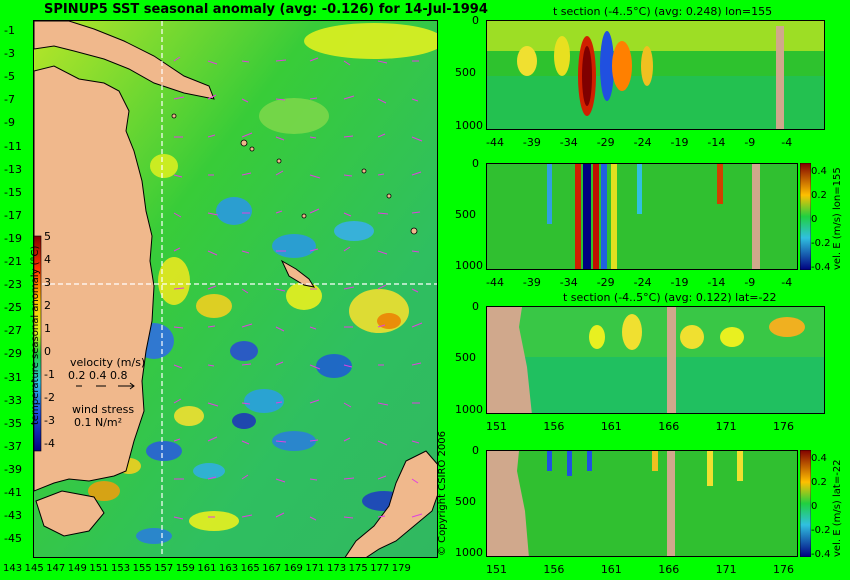 The width and height of the screenshot is (850, 580). What do you see at coordinates (531, 282) in the screenshot?
I see `x-tick-label: -39` at bounding box center [531, 282].